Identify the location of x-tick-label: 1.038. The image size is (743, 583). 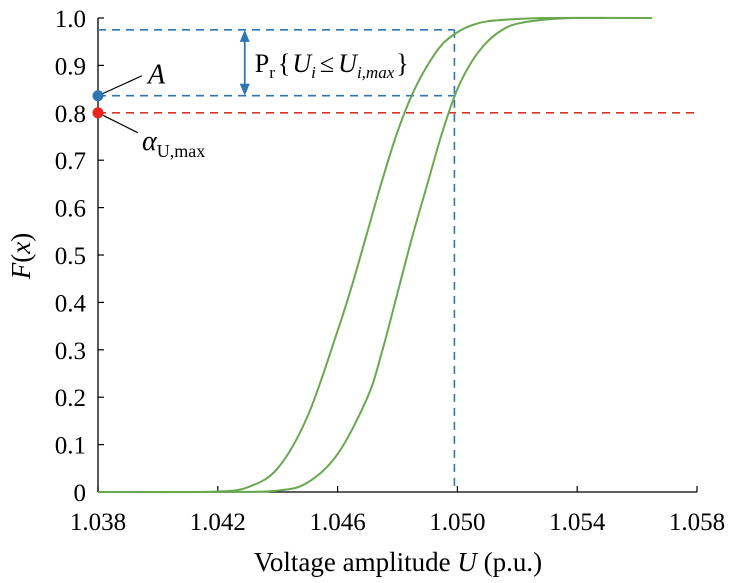
(98, 522).